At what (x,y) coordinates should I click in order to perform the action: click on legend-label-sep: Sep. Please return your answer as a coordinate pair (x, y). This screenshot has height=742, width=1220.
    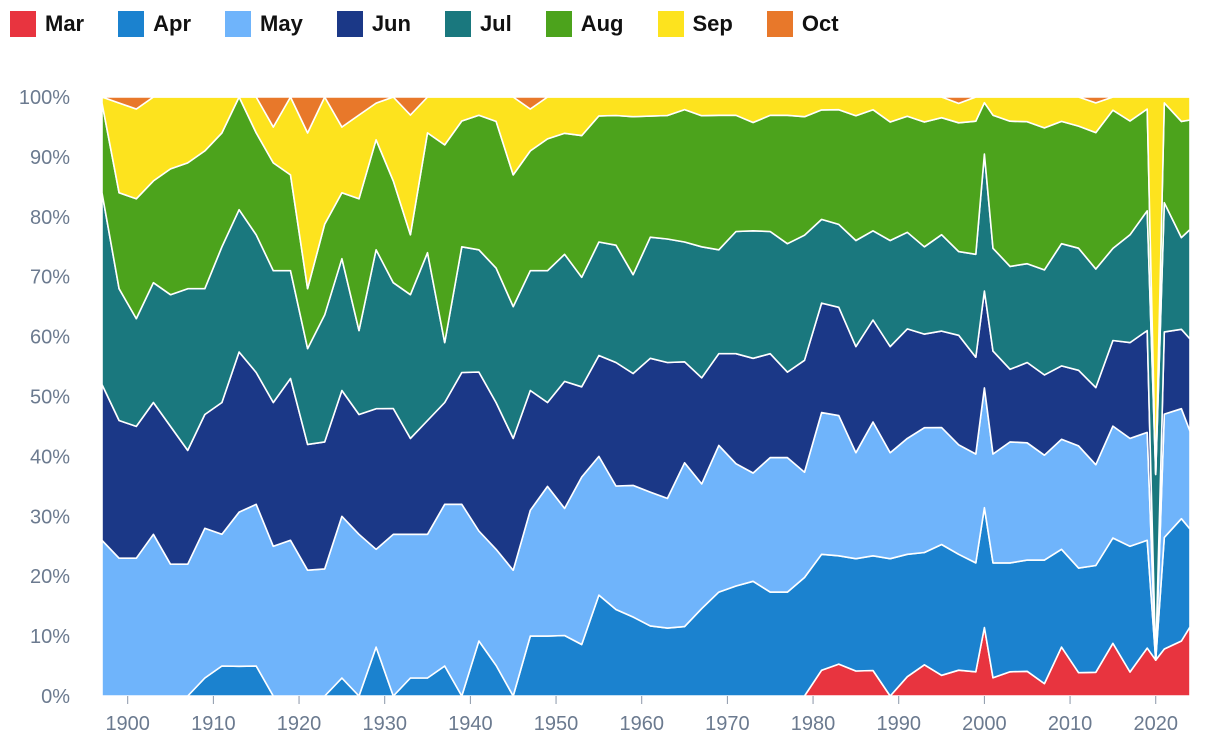
    Looking at the image, I should click on (712, 23).